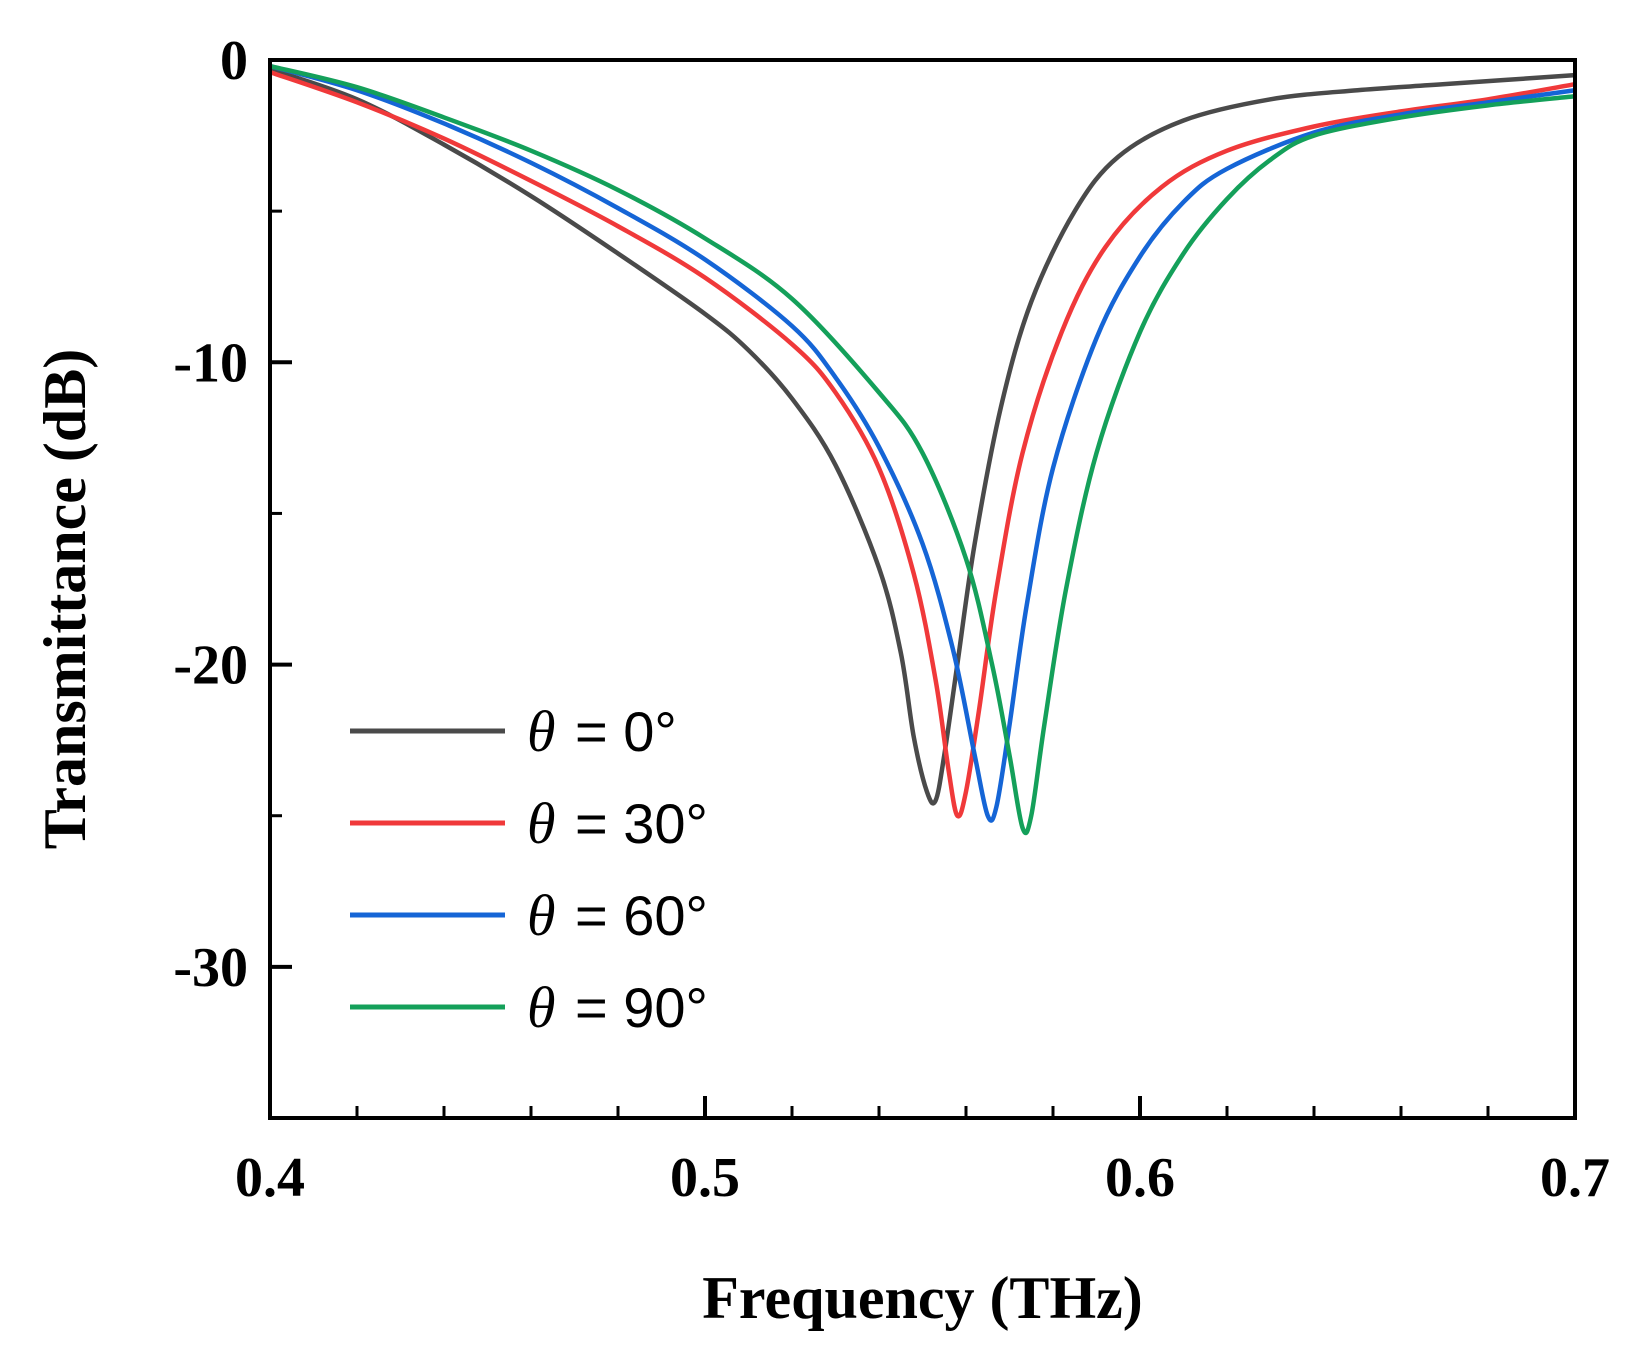  I want to click on x-tick-label: 0.5, so click(705, 1178).